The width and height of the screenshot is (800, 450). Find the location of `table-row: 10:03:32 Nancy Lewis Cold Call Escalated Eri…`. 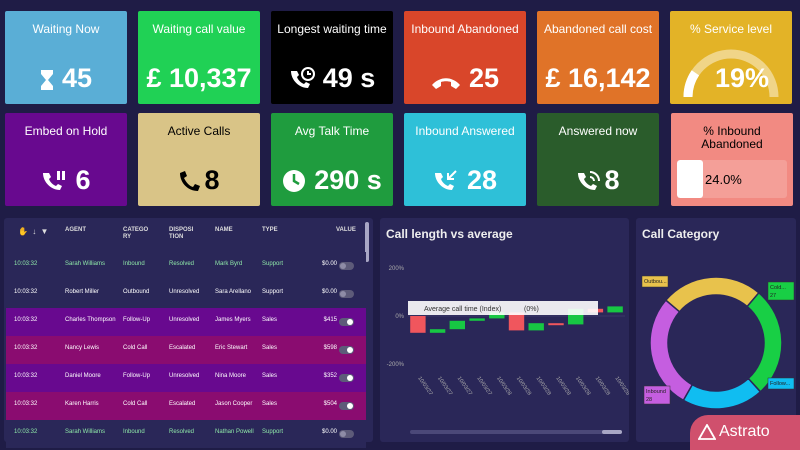

table-row: 10:03:32 Nancy Lewis Cold Call Escalated Eri… is located at coordinates (186, 350).